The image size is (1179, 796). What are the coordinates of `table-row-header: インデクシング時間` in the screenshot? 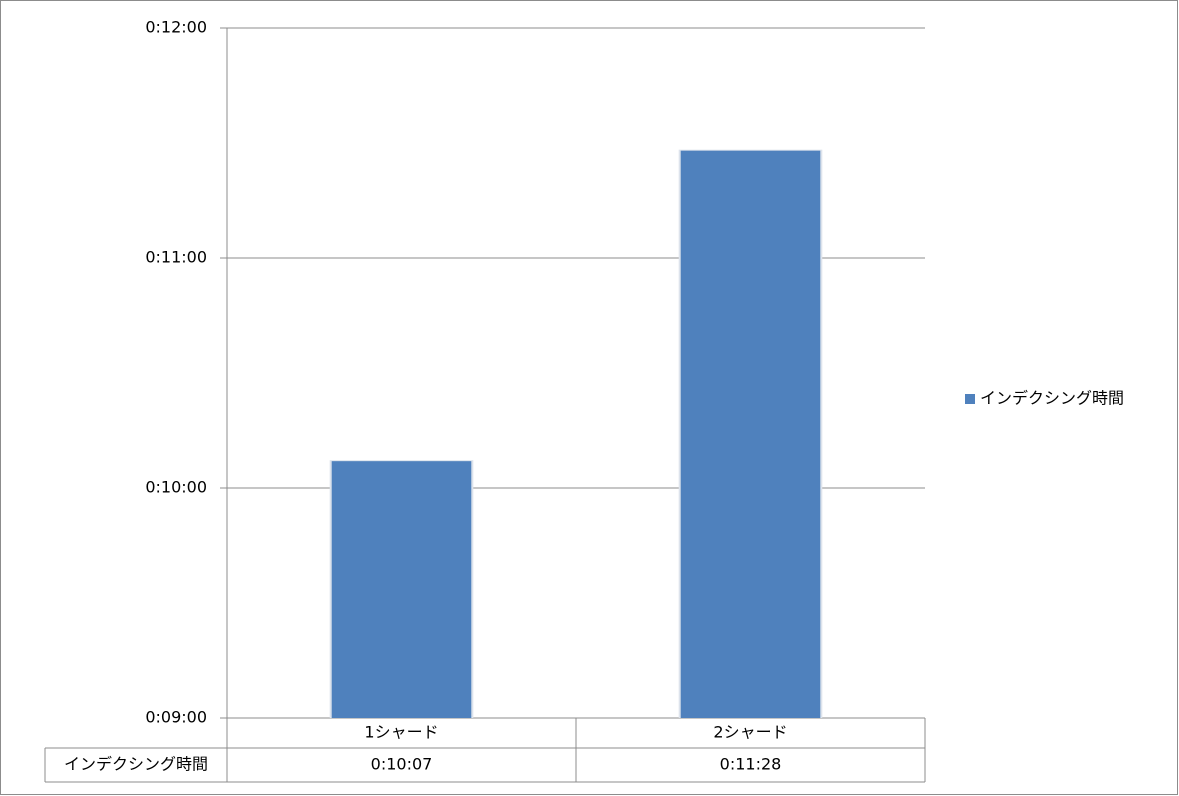 It's located at (136, 764).